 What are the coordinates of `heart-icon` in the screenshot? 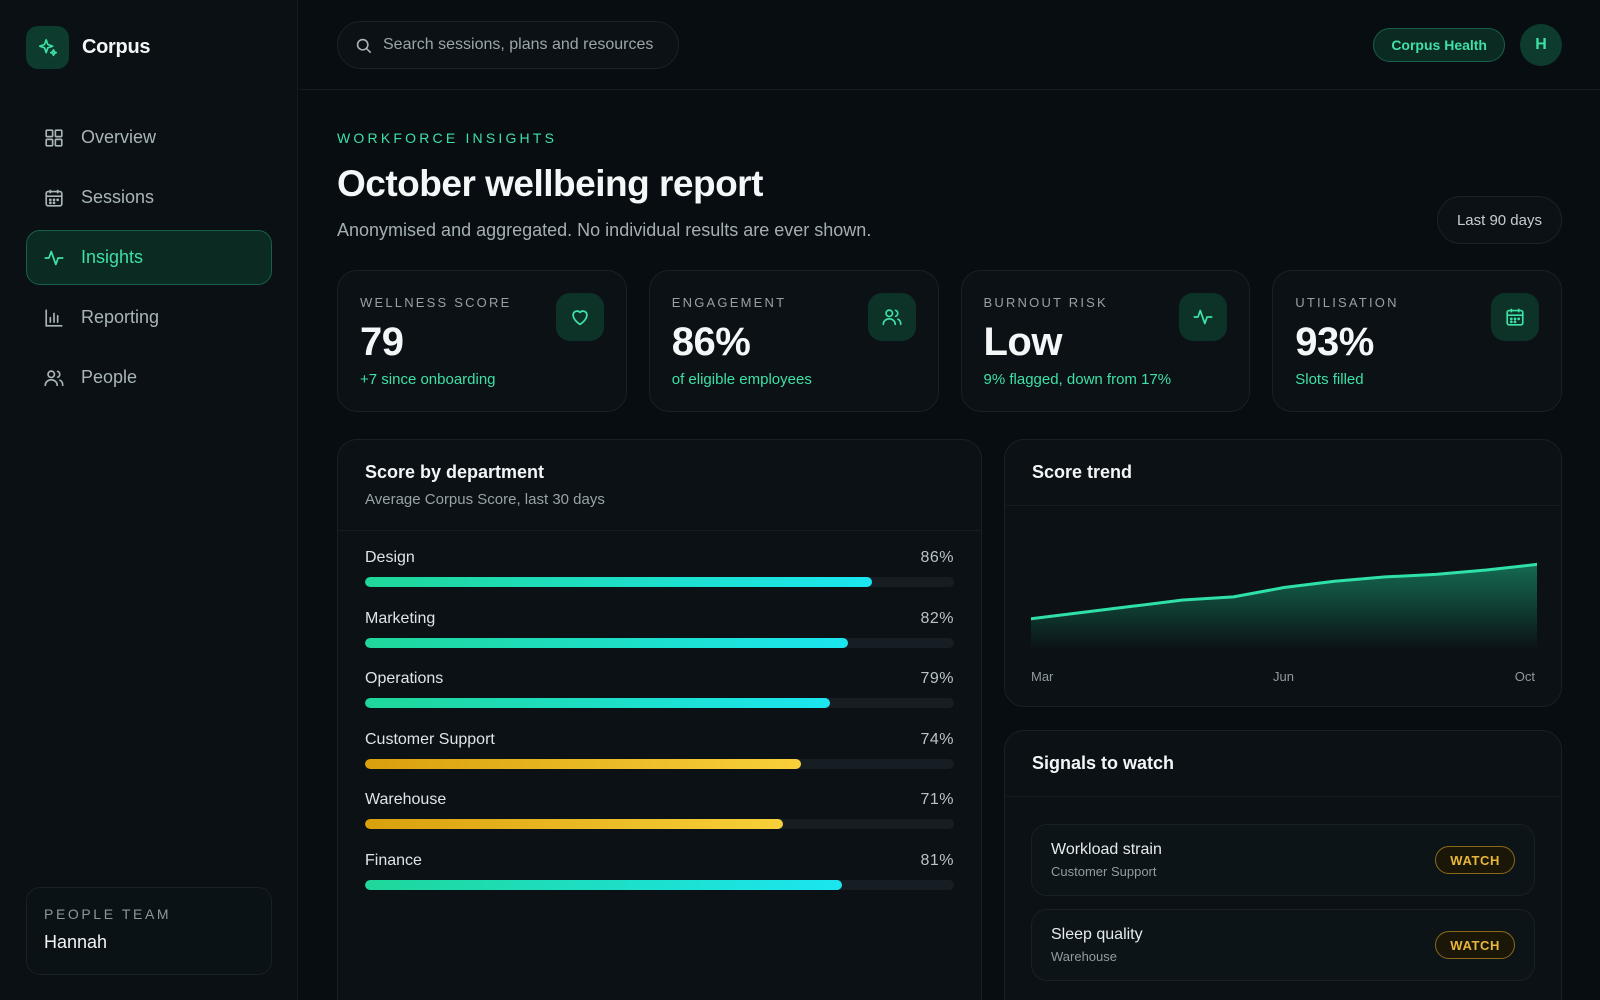 It's located at (579, 317).